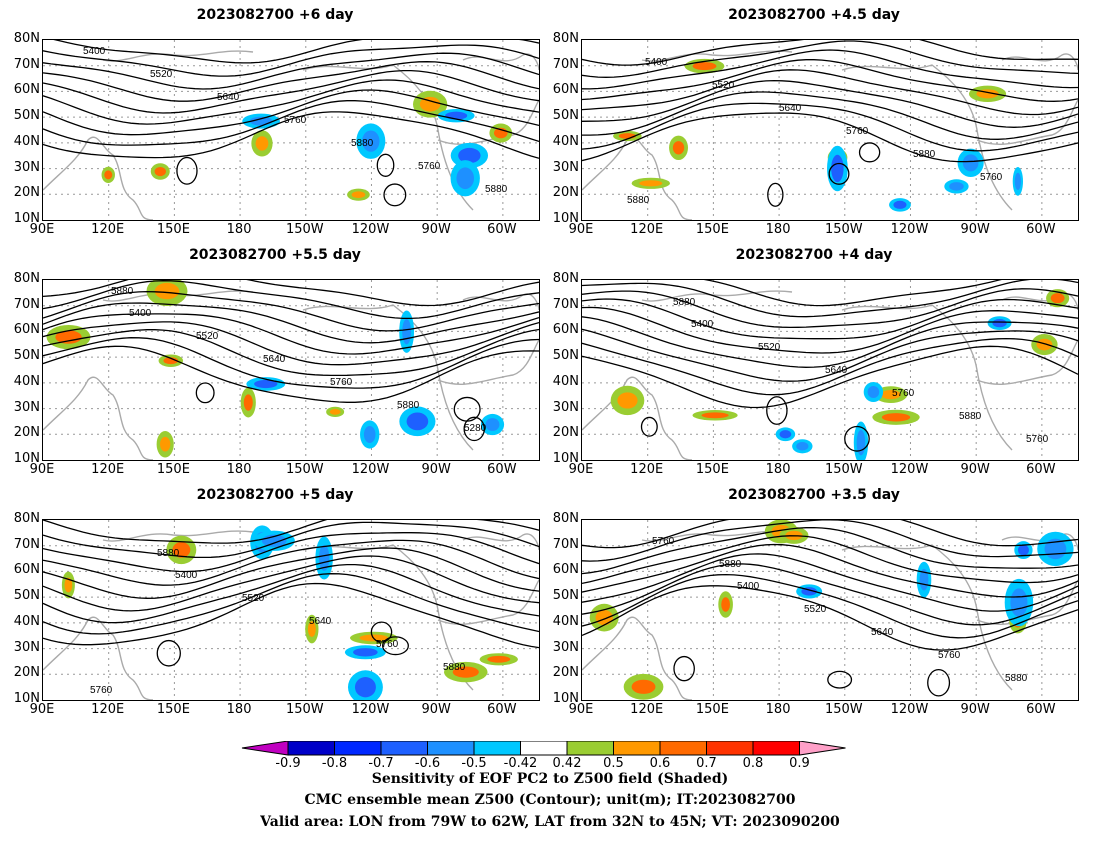 This screenshot has width=1100, height=850. What do you see at coordinates (565, 518) in the screenshot?
I see `lat-tick-label: 80N` at bounding box center [565, 518].